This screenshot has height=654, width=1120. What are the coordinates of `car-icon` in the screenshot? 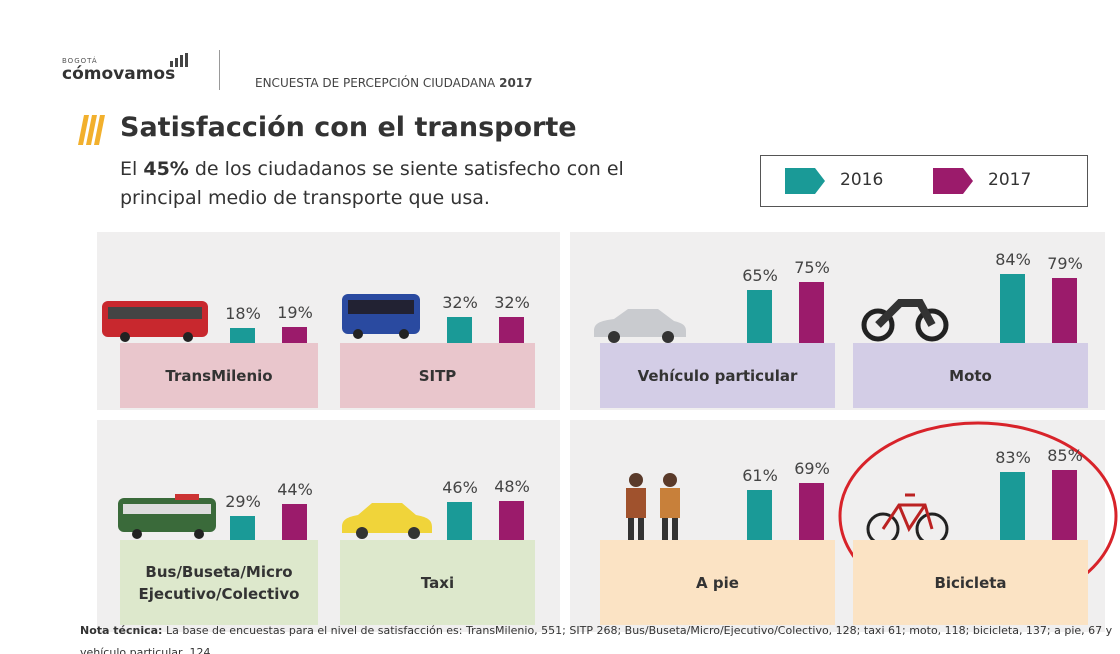 It's located at (640, 326).